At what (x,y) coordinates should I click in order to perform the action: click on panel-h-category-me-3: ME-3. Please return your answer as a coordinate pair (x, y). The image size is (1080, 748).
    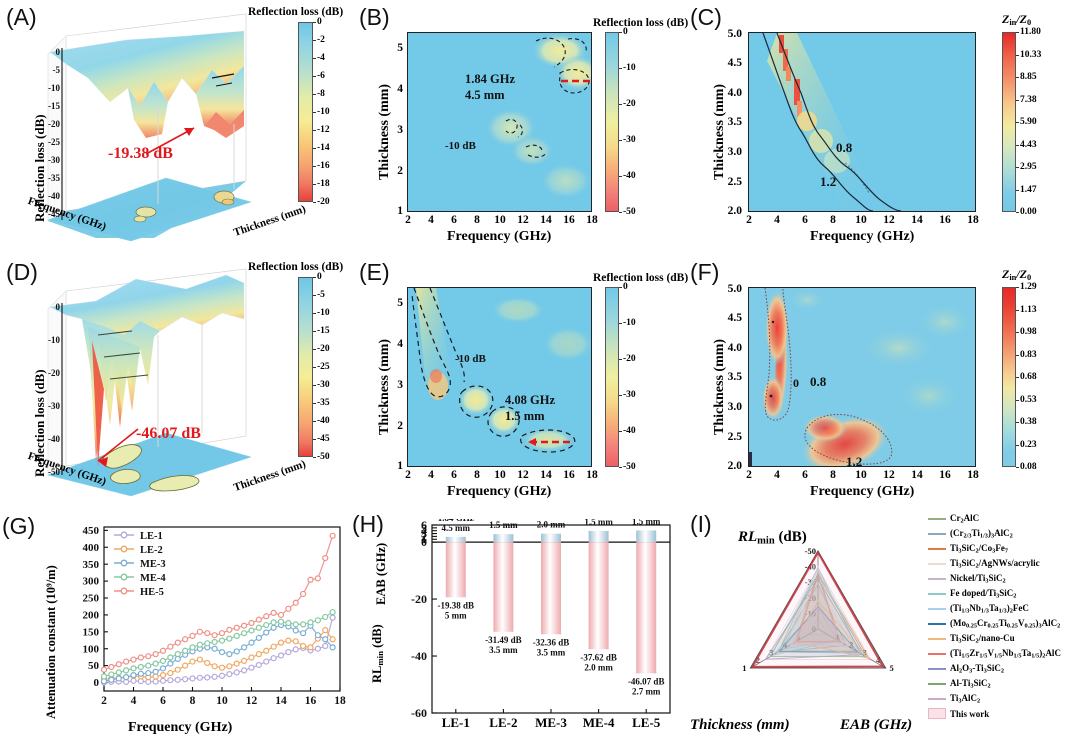
    Looking at the image, I should click on (551, 722).